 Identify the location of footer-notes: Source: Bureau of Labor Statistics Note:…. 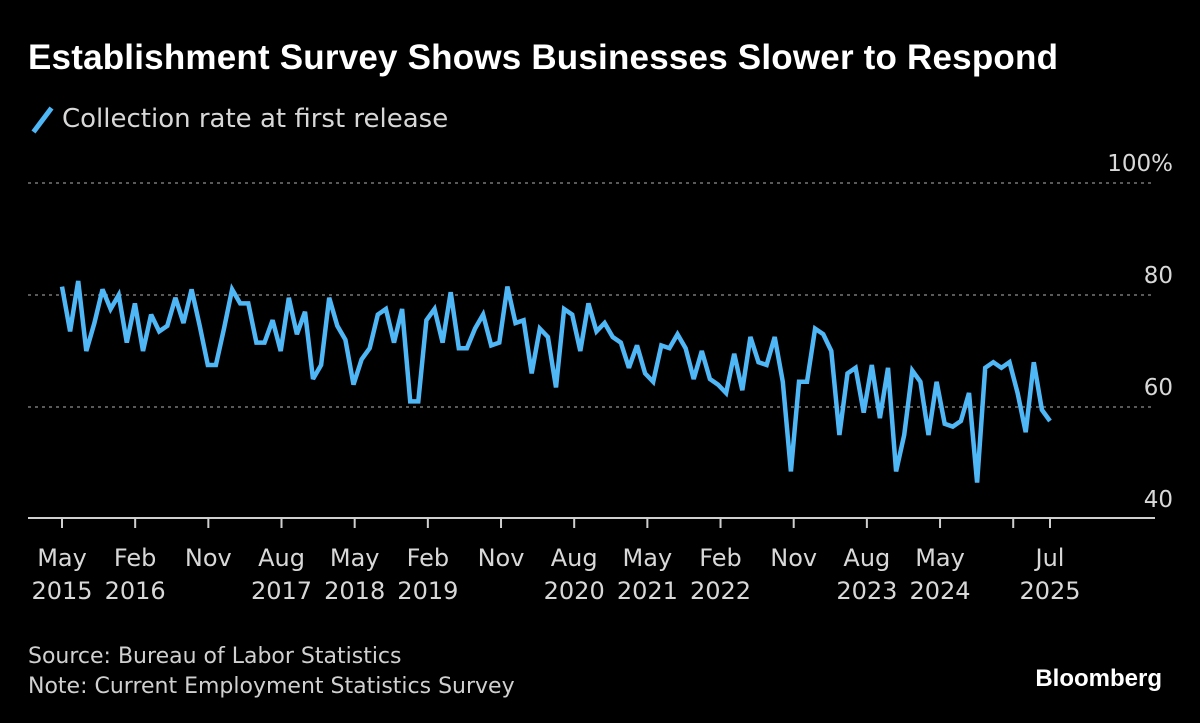
(271, 672).